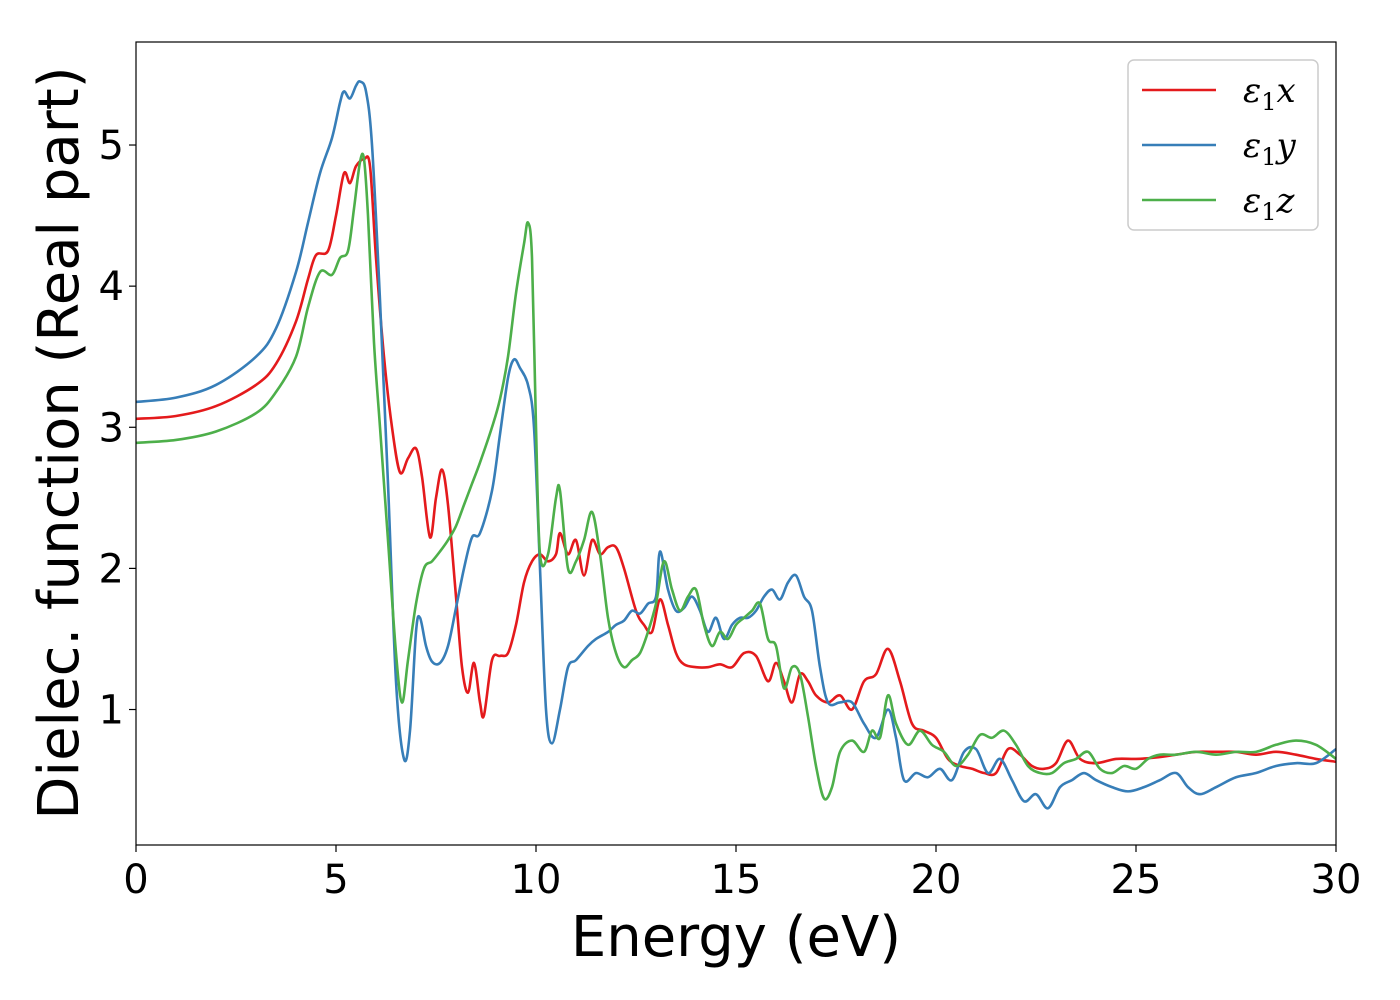  Describe the element at coordinates (1269, 203) in the screenshot. I see `legend-label-z: ε1z` at that location.